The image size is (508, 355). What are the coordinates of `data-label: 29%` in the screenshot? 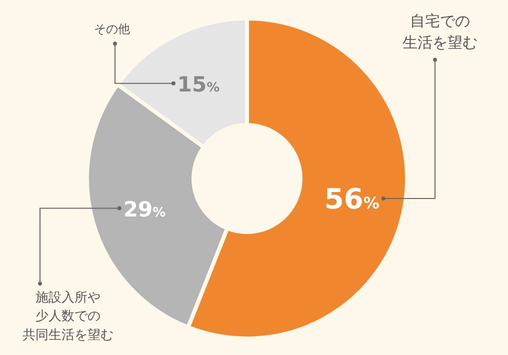 It's located at (144, 209).